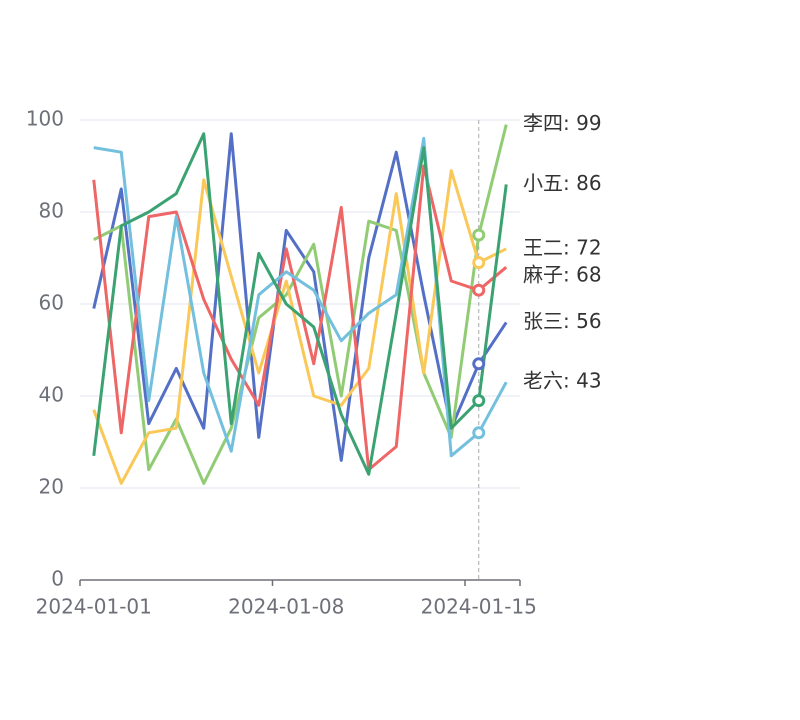 This screenshot has height=720, width=800. Describe the element at coordinates (94, 607) in the screenshot. I see `x-tick-label: 2024-01-01` at that location.